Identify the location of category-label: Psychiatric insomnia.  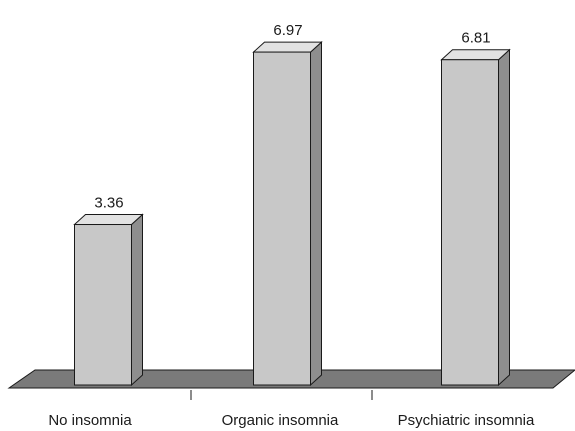
(466, 420).